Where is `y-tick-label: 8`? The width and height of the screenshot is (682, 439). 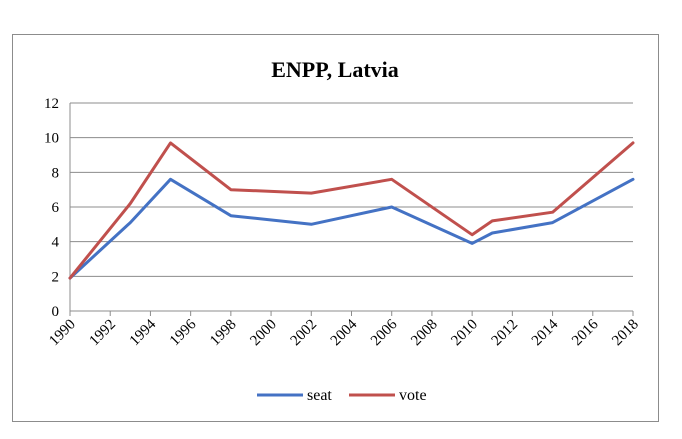 y-tick-label: 8 is located at coordinates (56, 173).